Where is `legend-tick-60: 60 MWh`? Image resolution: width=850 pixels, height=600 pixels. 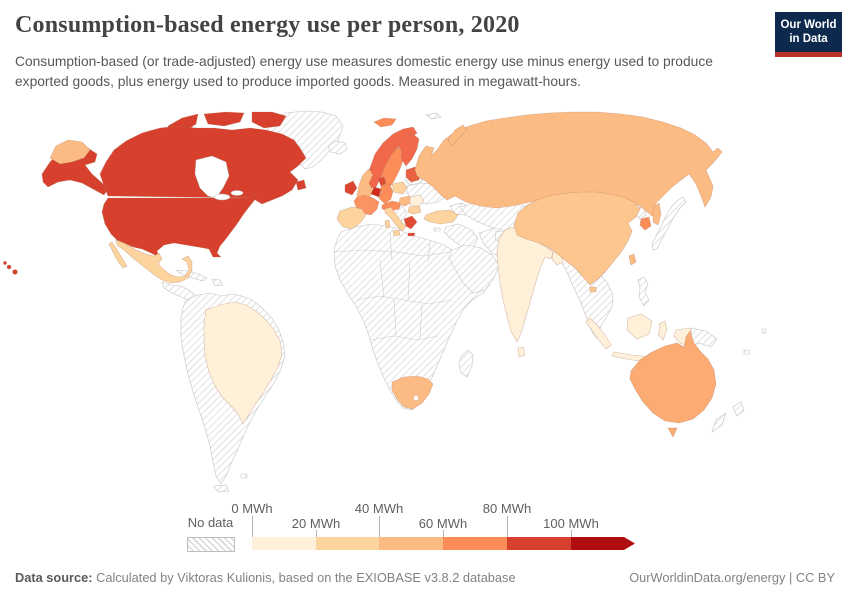 legend-tick-60: 60 MWh is located at coordinates (443, 523).